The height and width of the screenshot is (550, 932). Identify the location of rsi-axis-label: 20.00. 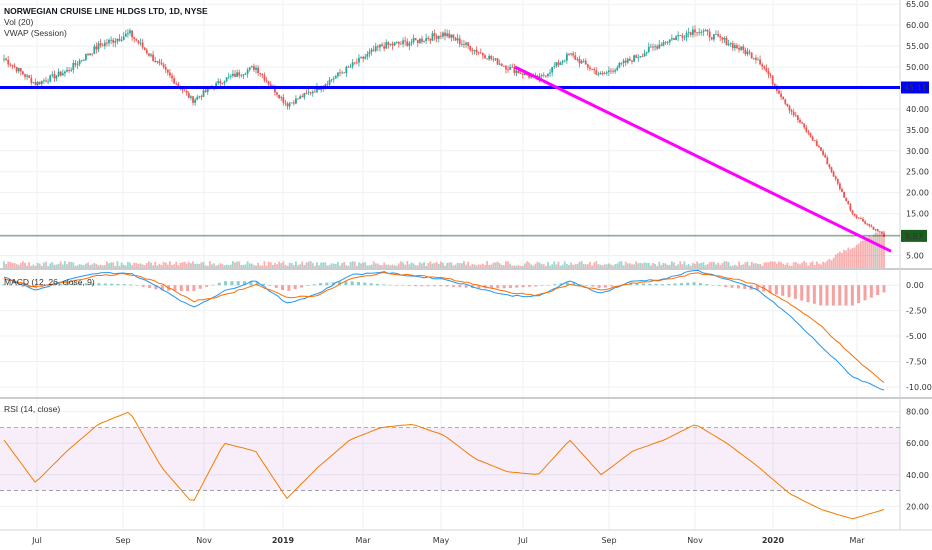
(917, 506).